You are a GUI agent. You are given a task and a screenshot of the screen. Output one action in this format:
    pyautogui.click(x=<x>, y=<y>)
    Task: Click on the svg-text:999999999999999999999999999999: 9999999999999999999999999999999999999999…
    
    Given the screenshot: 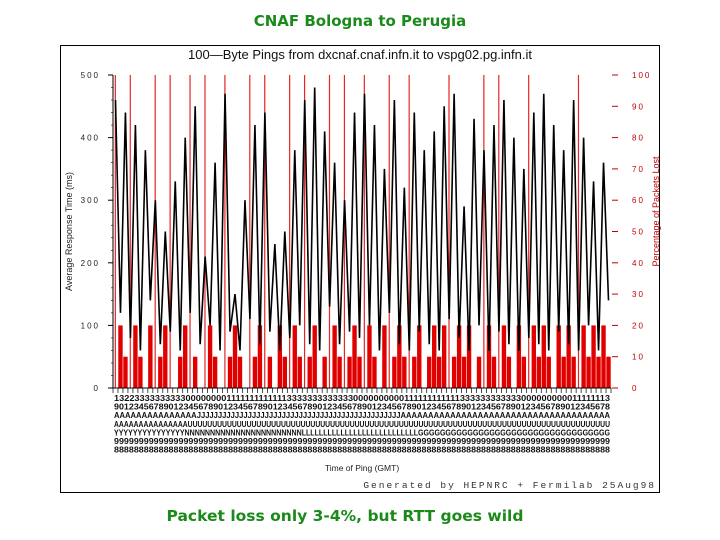 What is the action you would take?
    pyautogui.click(x=362, y=441)
    